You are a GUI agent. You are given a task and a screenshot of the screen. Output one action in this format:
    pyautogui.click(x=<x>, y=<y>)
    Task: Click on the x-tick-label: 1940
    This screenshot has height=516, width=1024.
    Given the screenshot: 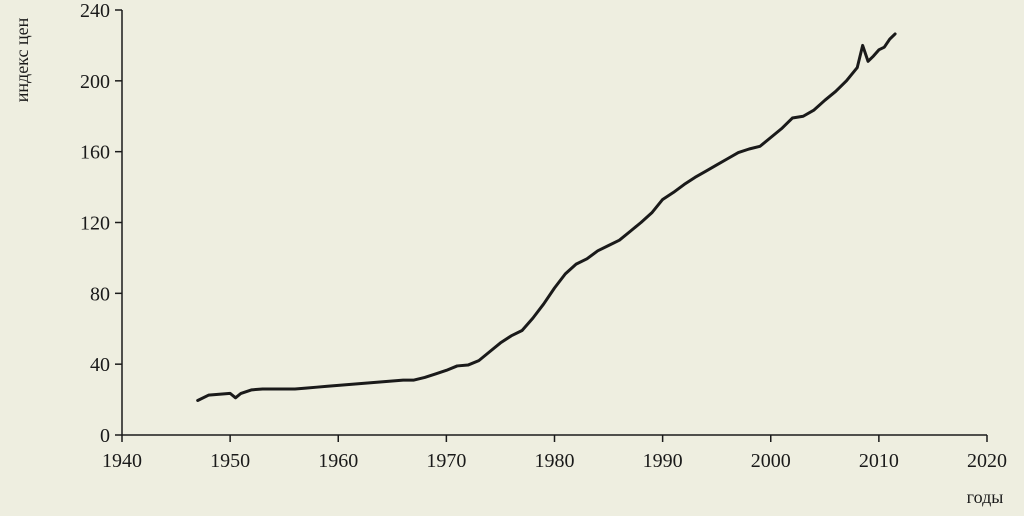 What is the action you would take?
    pyautogui.click(x=122, y=461)
    